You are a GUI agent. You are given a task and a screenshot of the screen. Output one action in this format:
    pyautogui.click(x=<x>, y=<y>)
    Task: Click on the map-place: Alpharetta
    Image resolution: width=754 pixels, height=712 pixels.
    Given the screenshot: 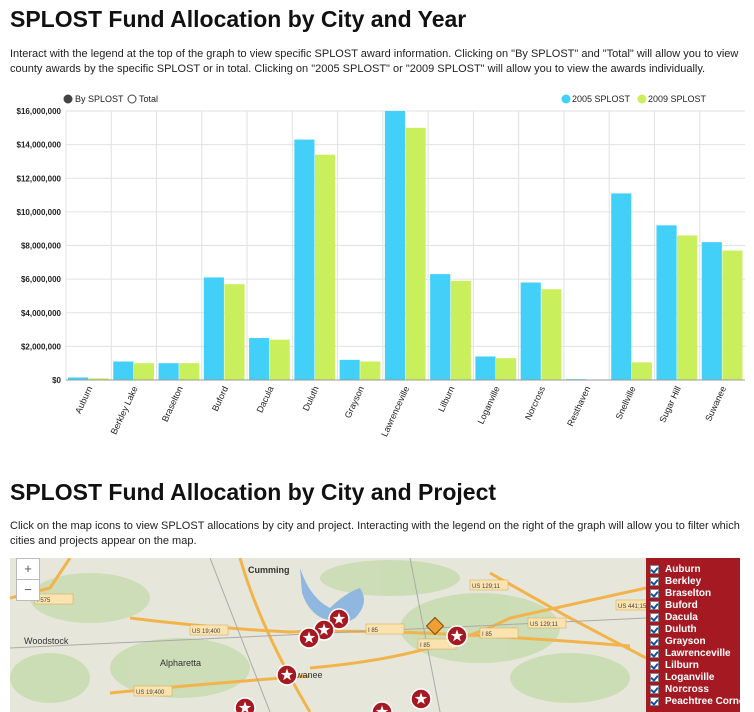 What is the action you would take?
    pyautogui.click(x=180, y=663)
    